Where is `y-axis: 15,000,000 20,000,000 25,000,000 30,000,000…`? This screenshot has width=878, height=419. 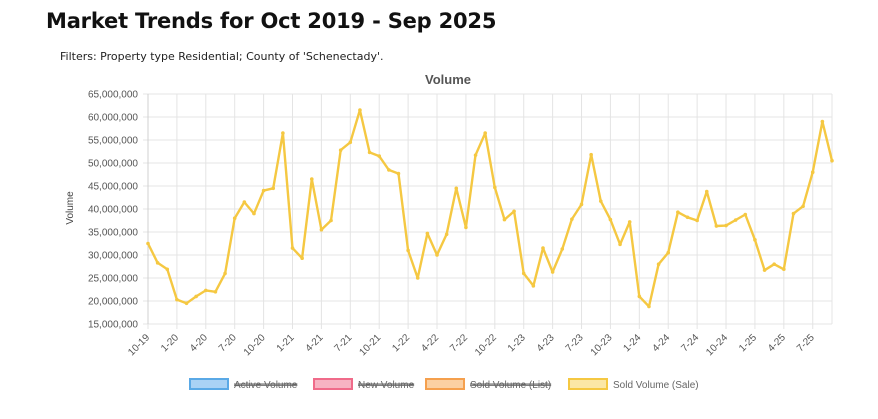
y-axis: 15,000,000 20,000,000 25,000,000 30,000,000… is located at coordinates (113, 210).